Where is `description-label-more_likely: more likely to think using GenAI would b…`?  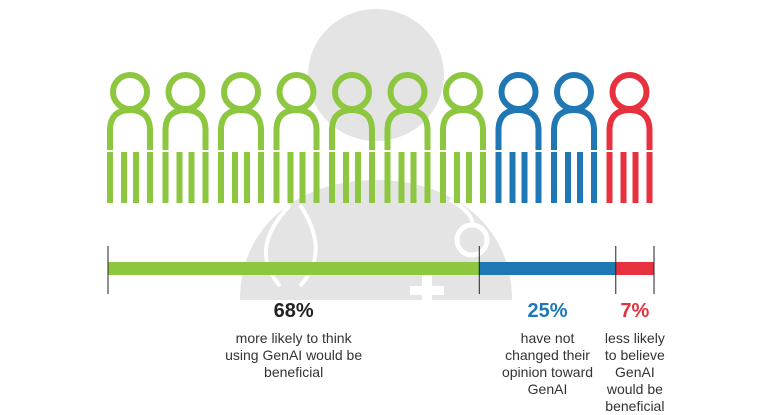
description-label-more_likely: more likely to think using GenAI would b… is located at coordinates (294, 355).